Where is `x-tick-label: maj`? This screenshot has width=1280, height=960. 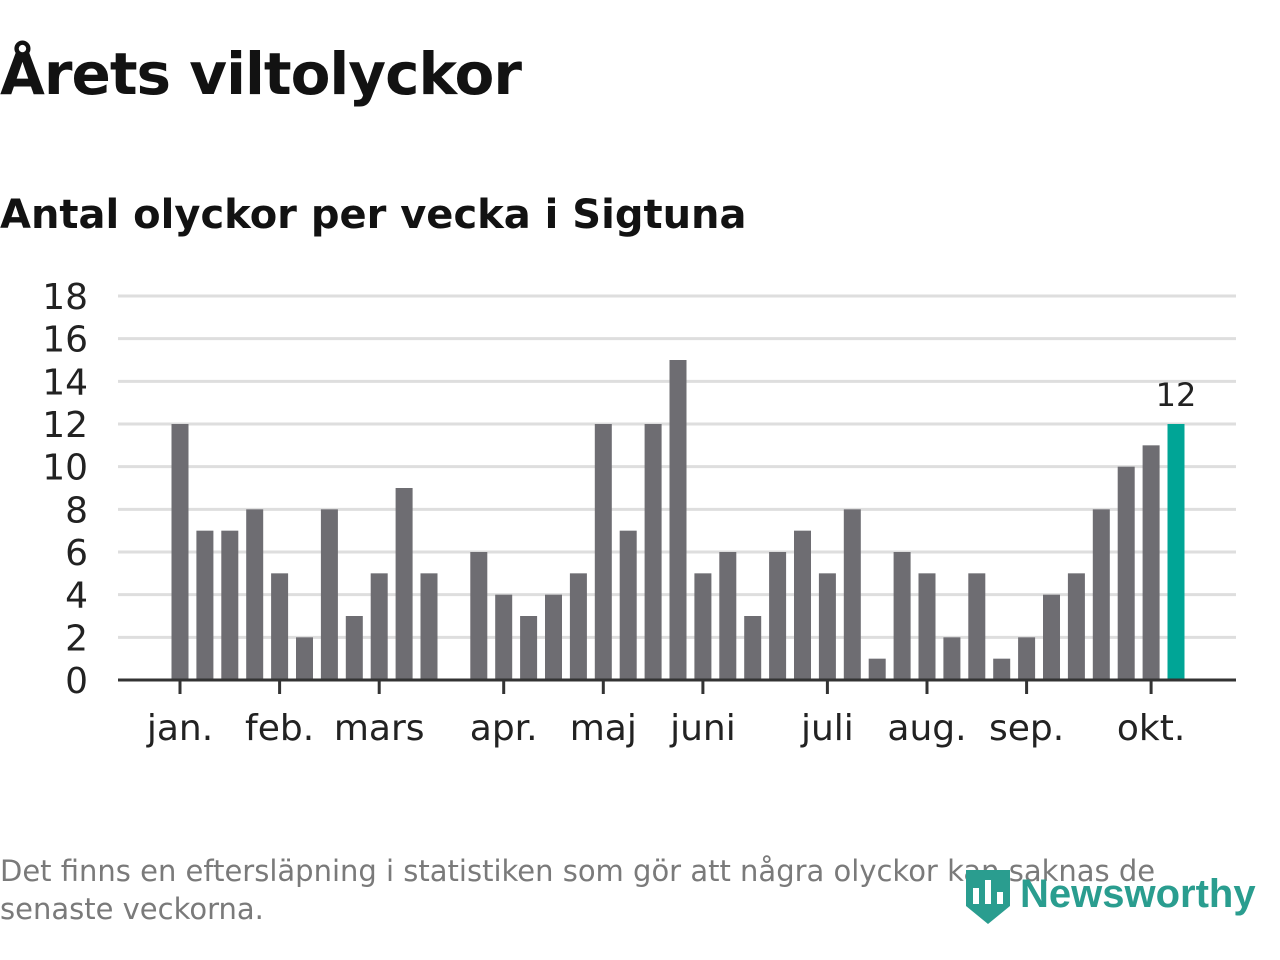
x-tick-label: maj is located at coordinates (603, 728).